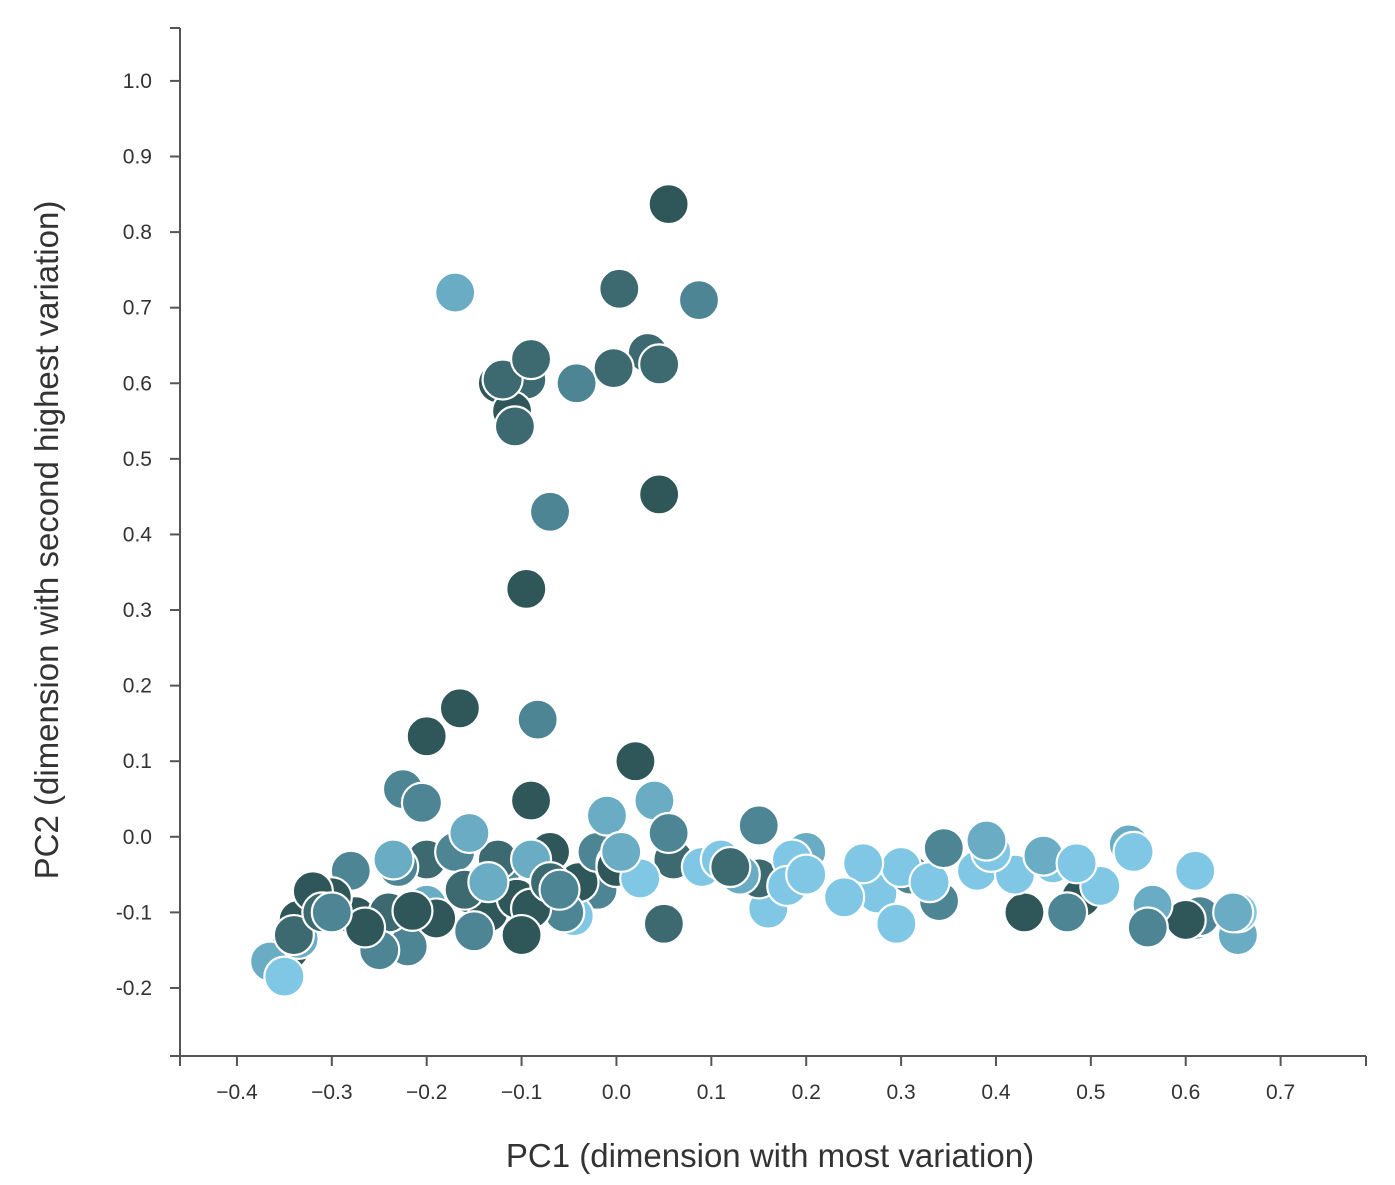  What do you see at coordinates (134, 988) in the screenshot?
I see `y-tick-label: -0.2` at bounding box center [134, 988].